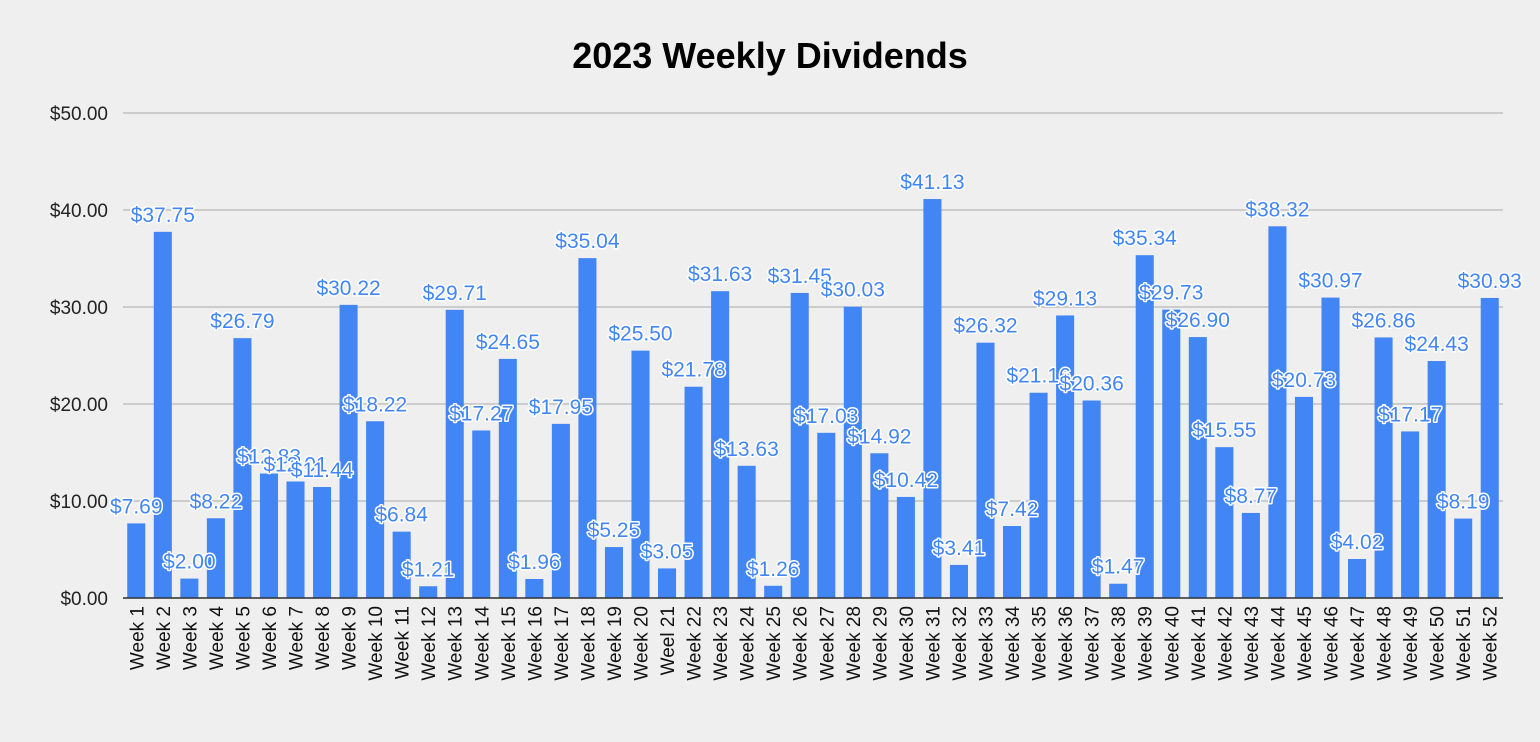  I want to click on y-tick-label: $30.00, so click(79, 308).